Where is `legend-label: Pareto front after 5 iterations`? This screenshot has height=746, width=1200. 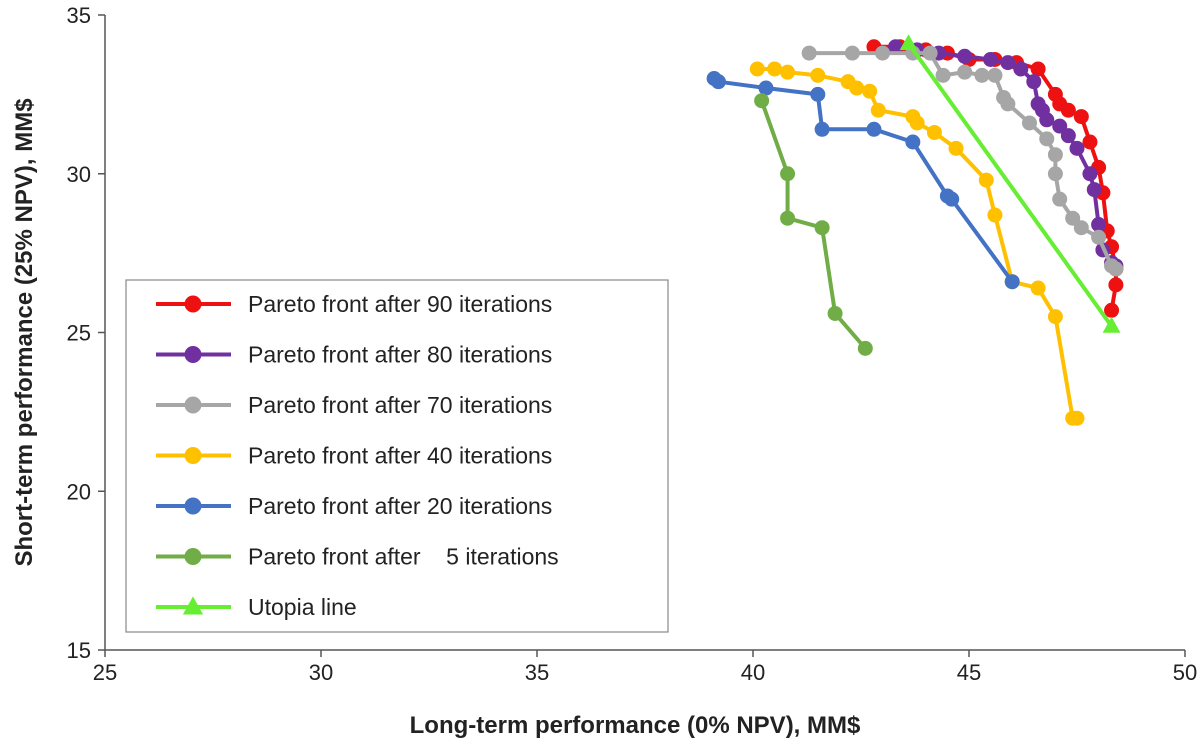
legend-label: Pareto front after 5 iterations is located at coordinates (403, 557).